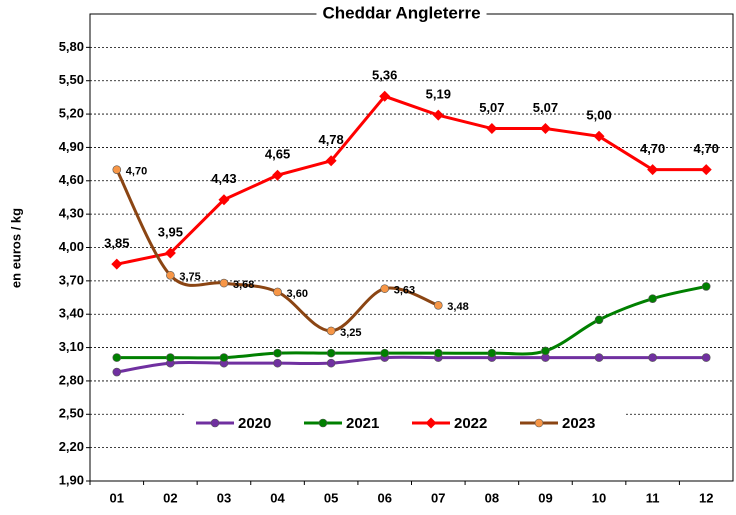 The image size is (736, 515). I want to click on y-tick-label: 4,30, so click(71, 213).